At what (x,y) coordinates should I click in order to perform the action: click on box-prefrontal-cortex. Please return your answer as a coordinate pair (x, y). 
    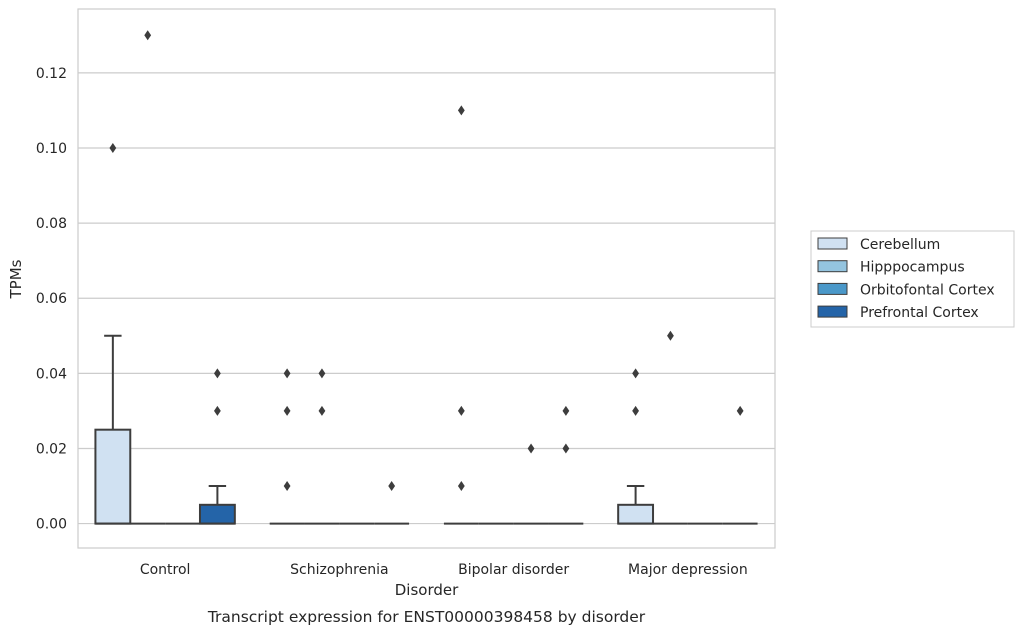
    Looking at the image, I should click on (217, 505).